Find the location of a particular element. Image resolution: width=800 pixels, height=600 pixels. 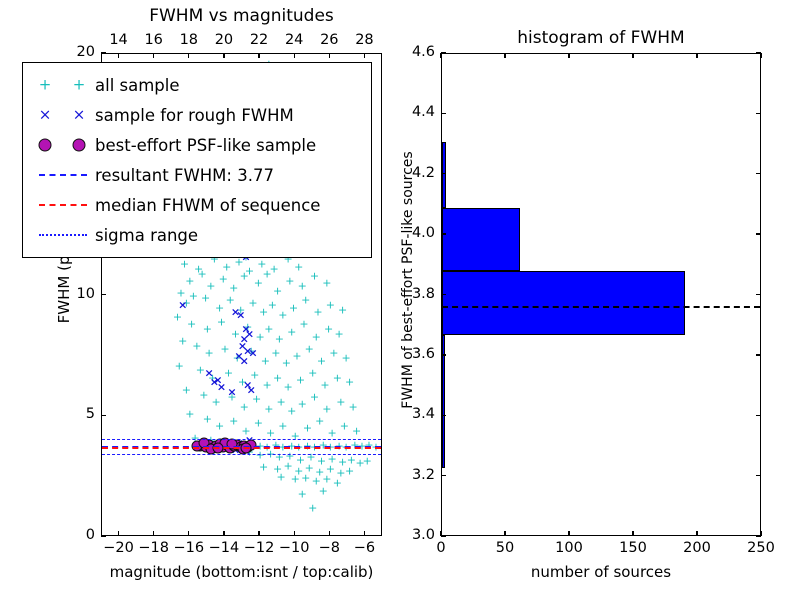

hist-y-tick-label: 4.0 is located at coordinates (423, 233).